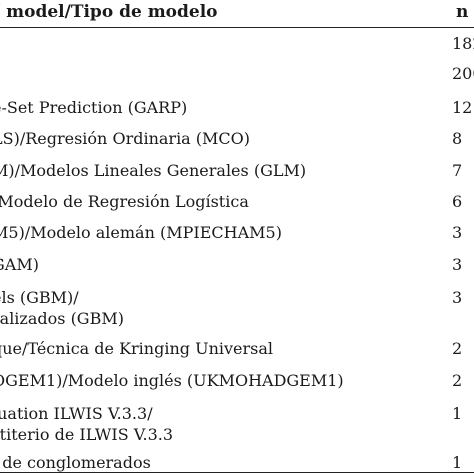  What do you see at coordinates (457, 170) in the screenshot?
I see `n-cell: 7` at bounding box center [457, 170].